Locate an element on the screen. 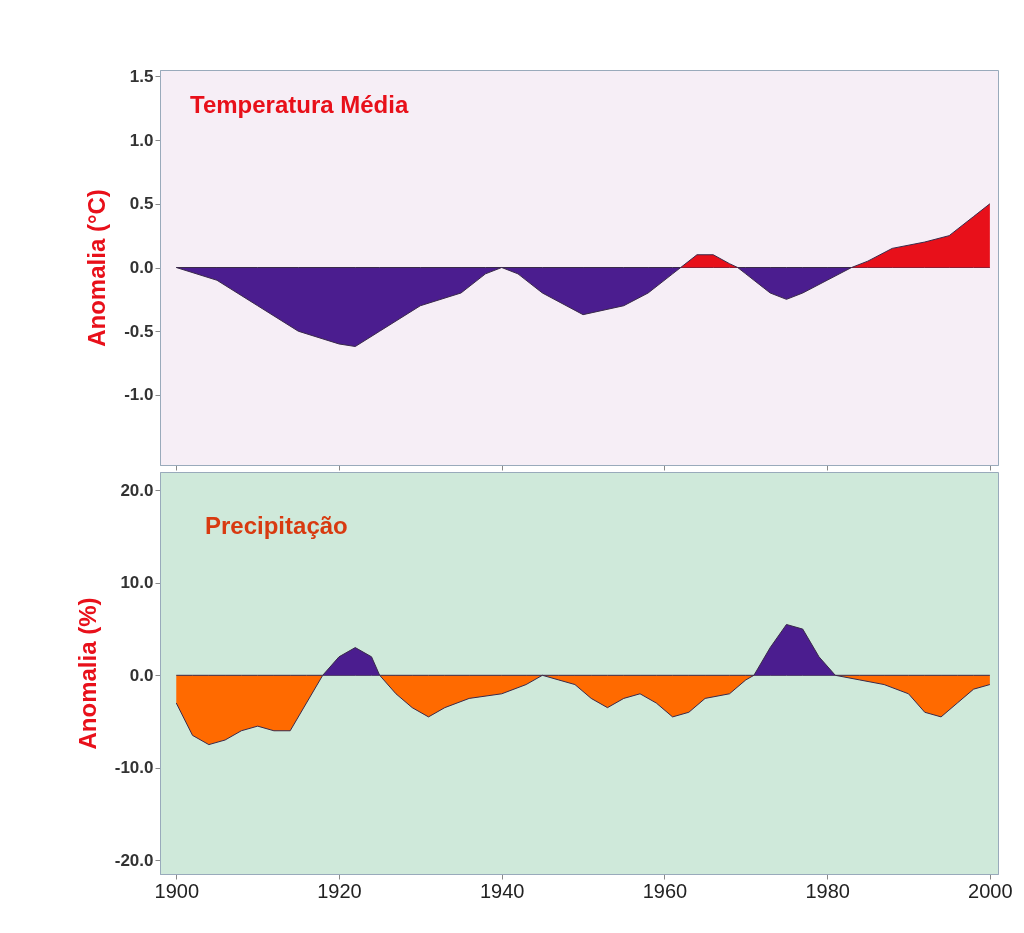 The width and height of the screenshot is (1024, 933). y-axis-title: Anomalia (°C) is located at coordinates (97, 268).